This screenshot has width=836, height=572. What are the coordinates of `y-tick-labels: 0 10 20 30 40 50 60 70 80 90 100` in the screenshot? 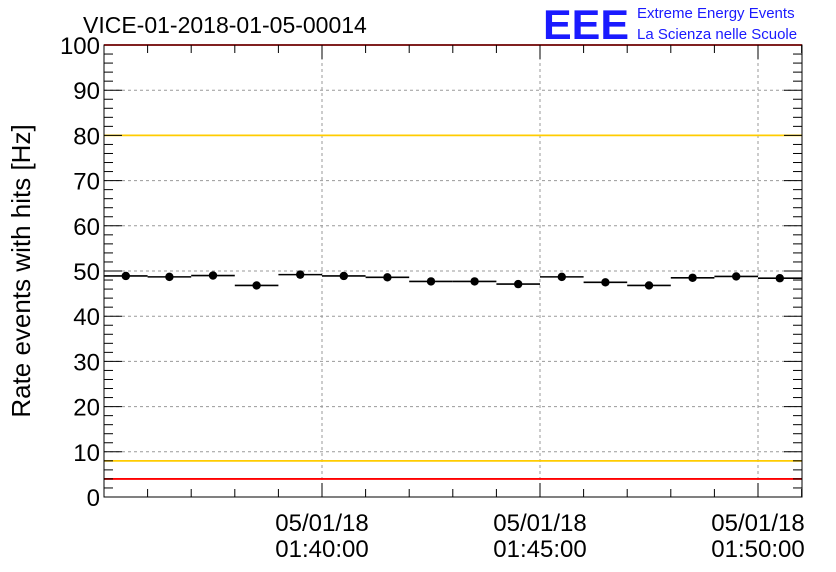 It's located at (80, 272).